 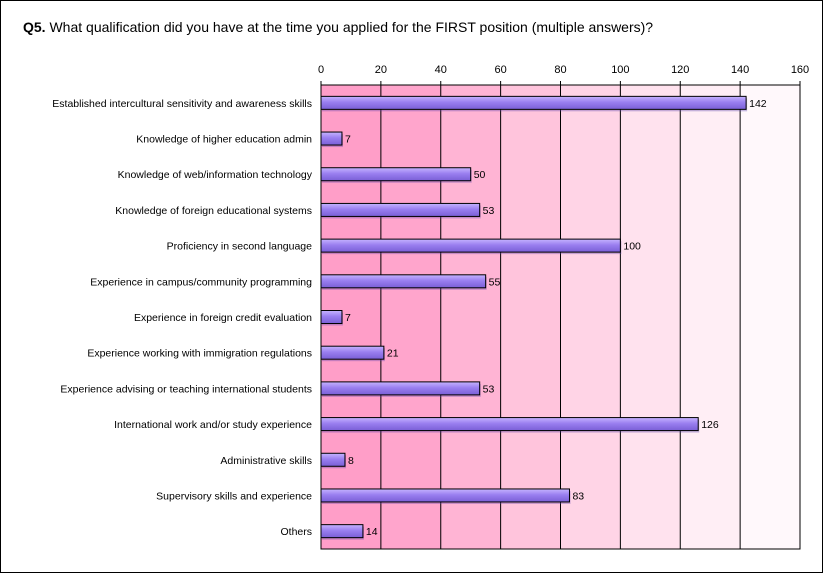 What do you see at coordinates (680, 70) in the screenshot?
I see `x-tick-label: 120` at bounding box center [680, 70].